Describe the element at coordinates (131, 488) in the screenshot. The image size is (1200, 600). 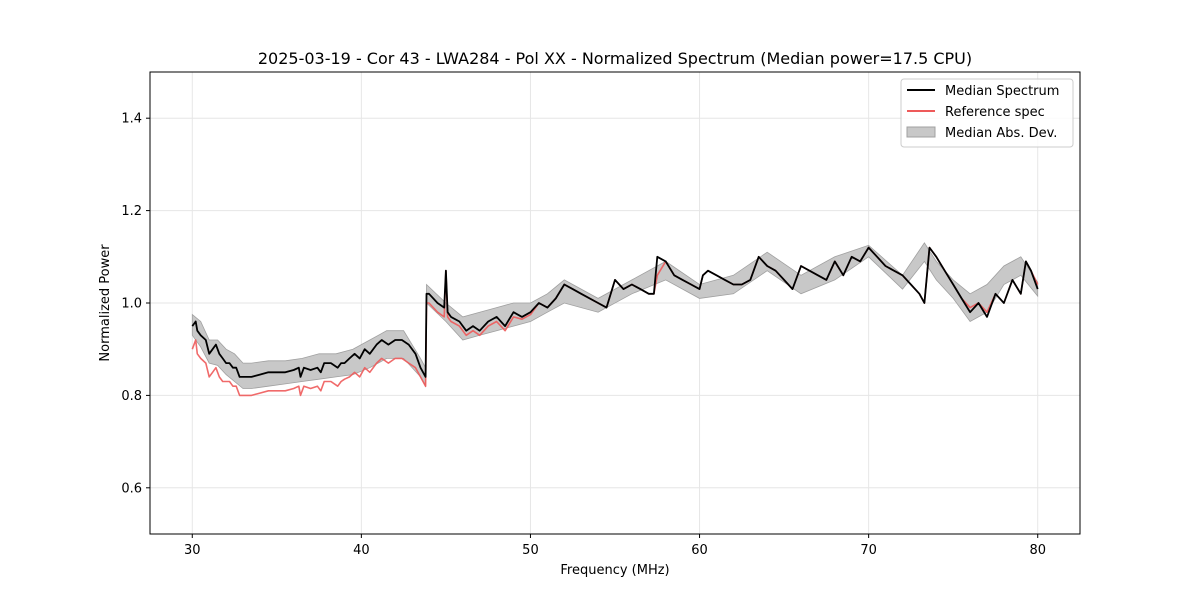
I see `y-tick-label: 0.6` at that location.